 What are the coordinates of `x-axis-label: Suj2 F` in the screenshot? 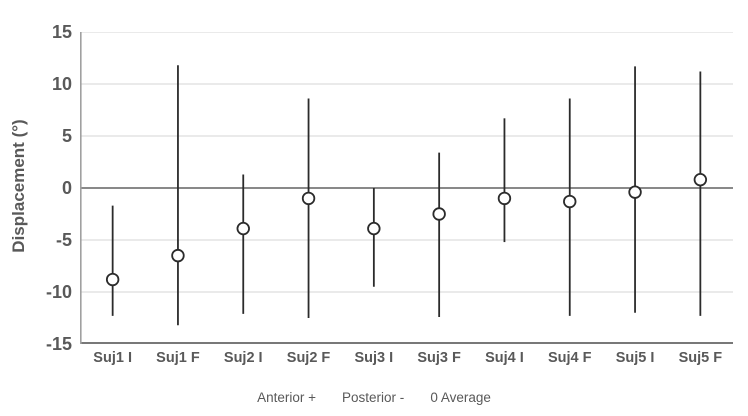 It's located at (308, 358).